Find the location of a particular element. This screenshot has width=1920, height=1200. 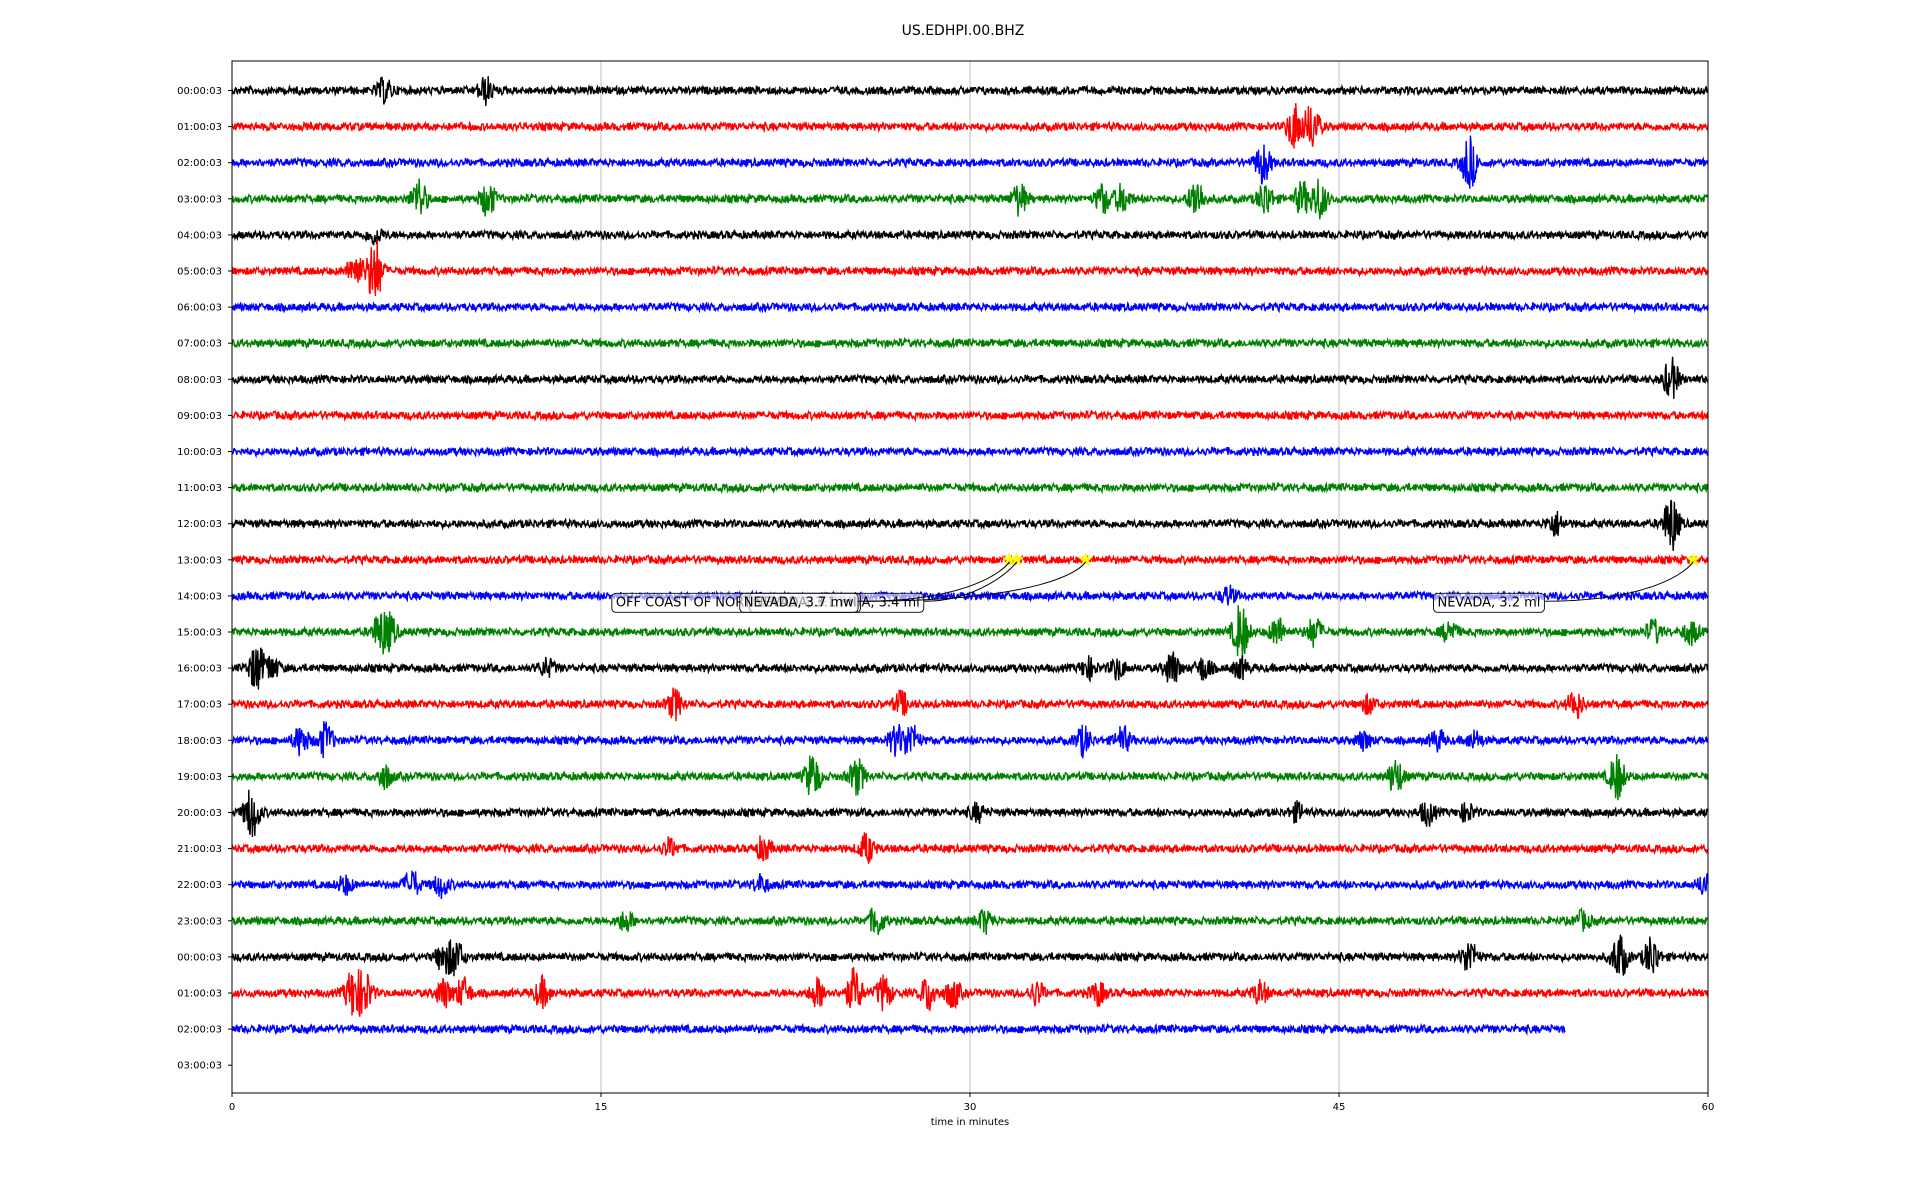

y-tick-label-10: 10:00:03 is located at coordinates (199, 452).